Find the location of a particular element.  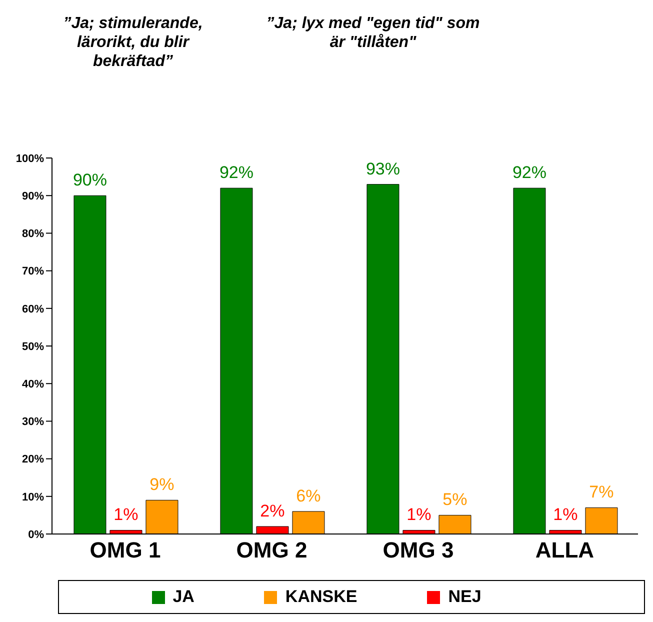

y-tick-label: 90% is located at coordinates (33, 196).